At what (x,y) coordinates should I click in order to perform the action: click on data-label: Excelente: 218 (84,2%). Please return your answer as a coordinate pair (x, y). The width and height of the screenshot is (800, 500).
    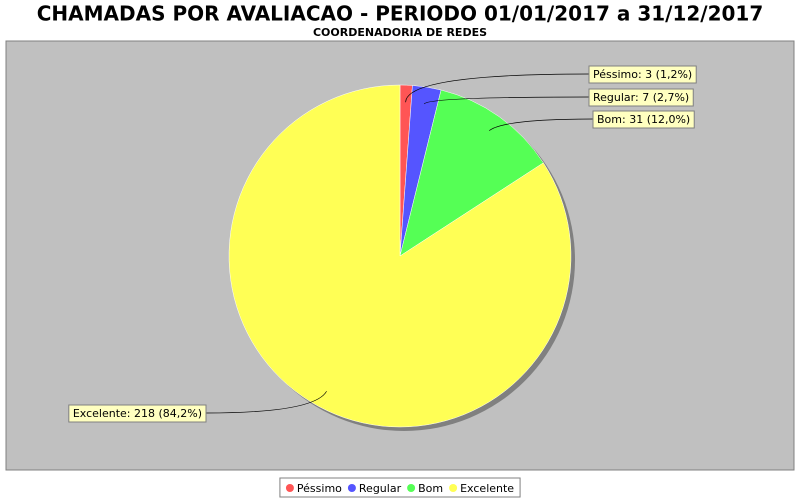
    Looking at the image, I should click on (137, 413).